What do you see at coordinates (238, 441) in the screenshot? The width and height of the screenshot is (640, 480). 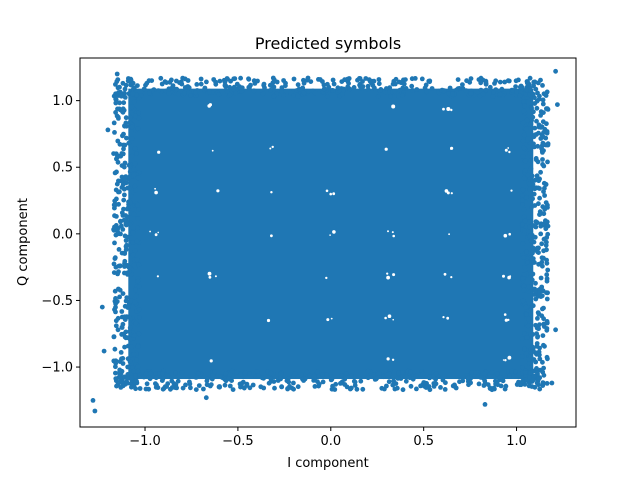 I see `x-tick-label: −0.5` at bounding box center [238, 441].